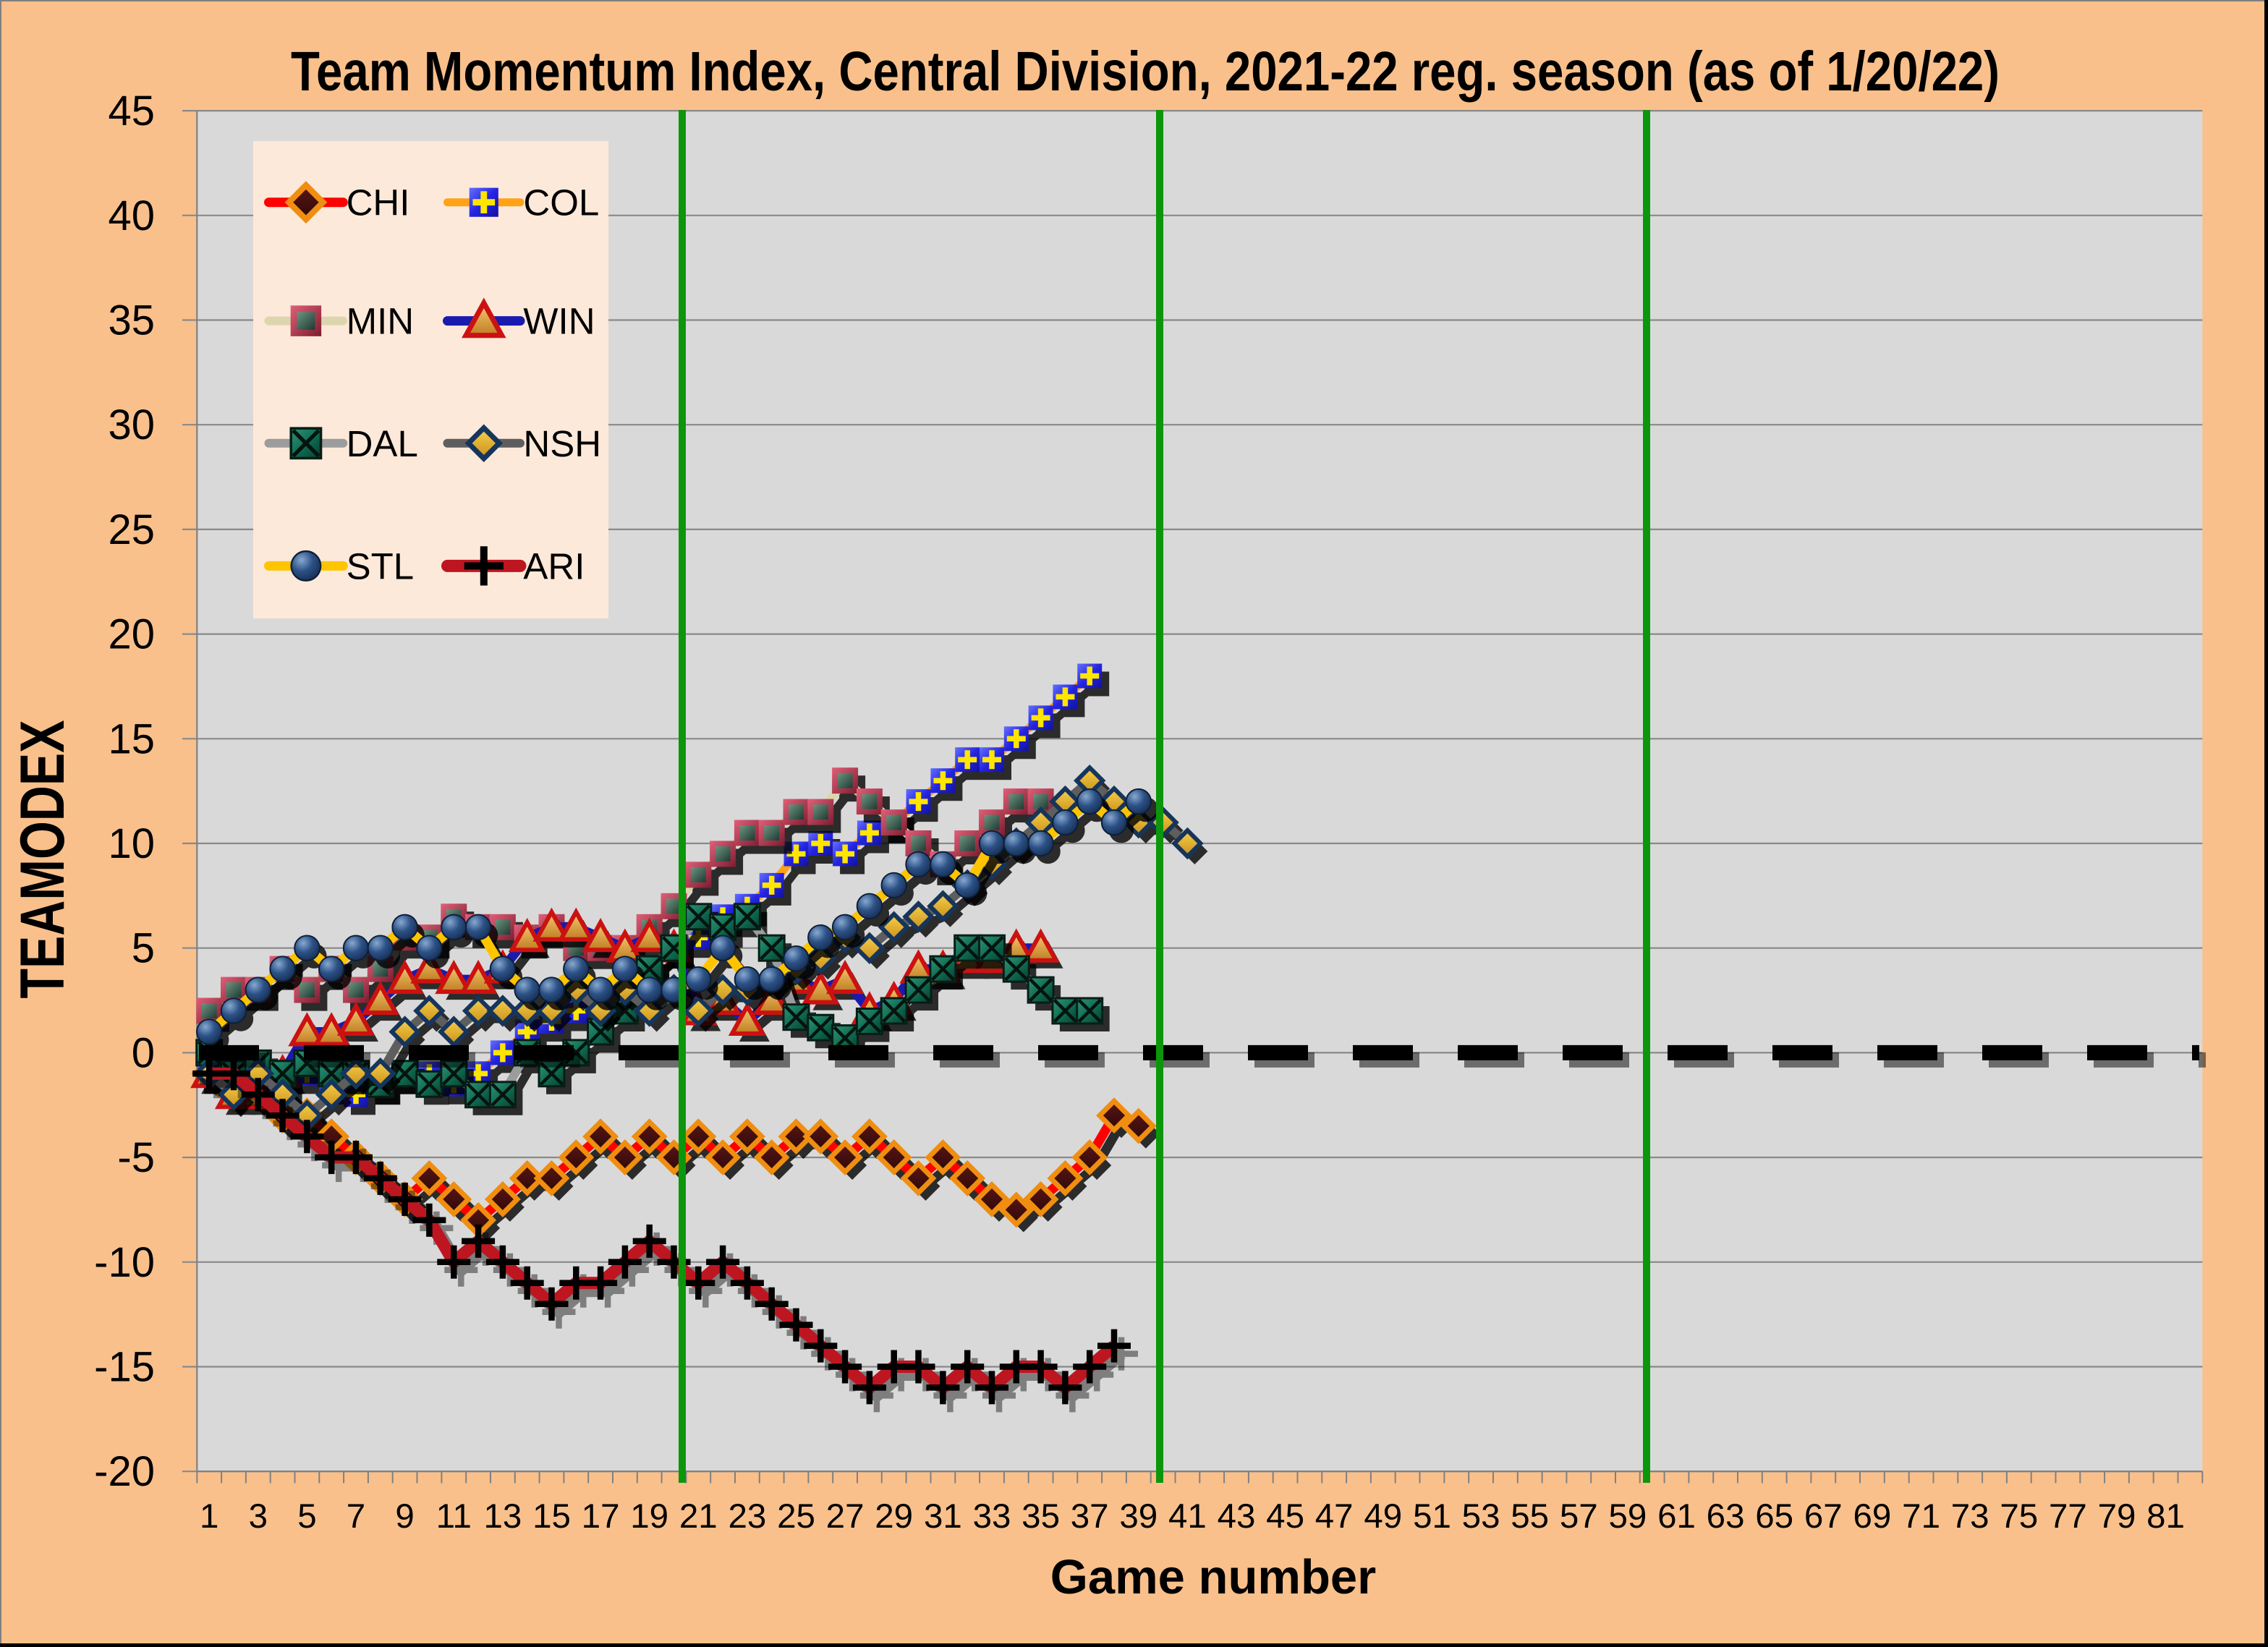 The image size is (2268, 1647). Describe the element at coordinates (1383, 1516) in the screenshot. I see `svg-text: 49` at that location.